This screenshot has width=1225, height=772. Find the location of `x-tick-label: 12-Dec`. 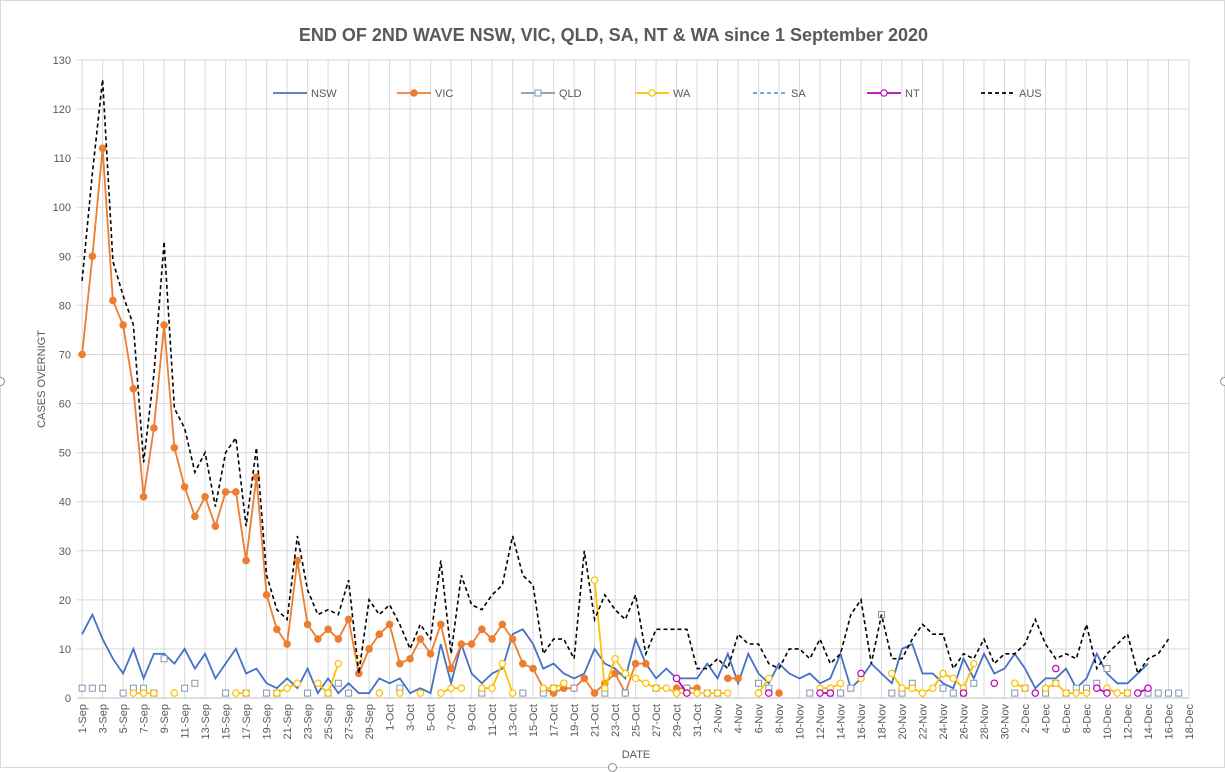

x-tick-label: 12-Dec is located at coordinates (1129, 722).